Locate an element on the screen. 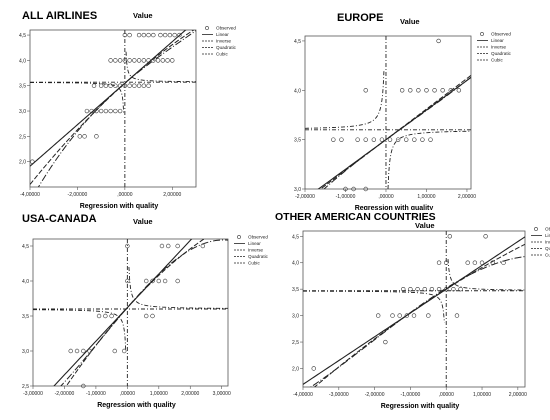  y-tick-label: 2,0 is located at coordinates (22, 163).